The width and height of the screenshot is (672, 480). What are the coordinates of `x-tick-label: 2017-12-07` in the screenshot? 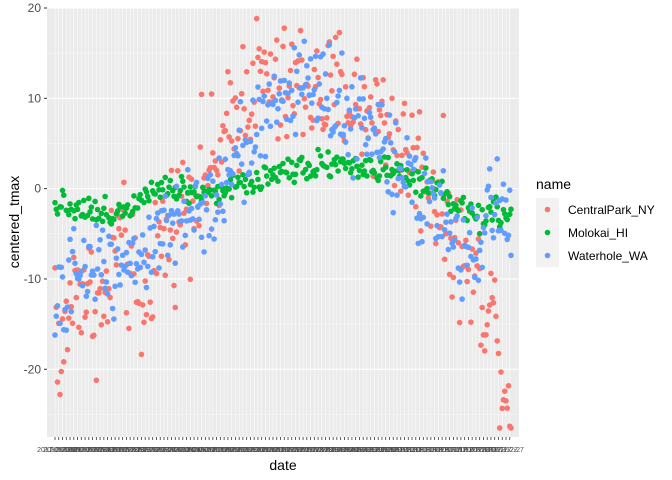 It's located at (481, 450).